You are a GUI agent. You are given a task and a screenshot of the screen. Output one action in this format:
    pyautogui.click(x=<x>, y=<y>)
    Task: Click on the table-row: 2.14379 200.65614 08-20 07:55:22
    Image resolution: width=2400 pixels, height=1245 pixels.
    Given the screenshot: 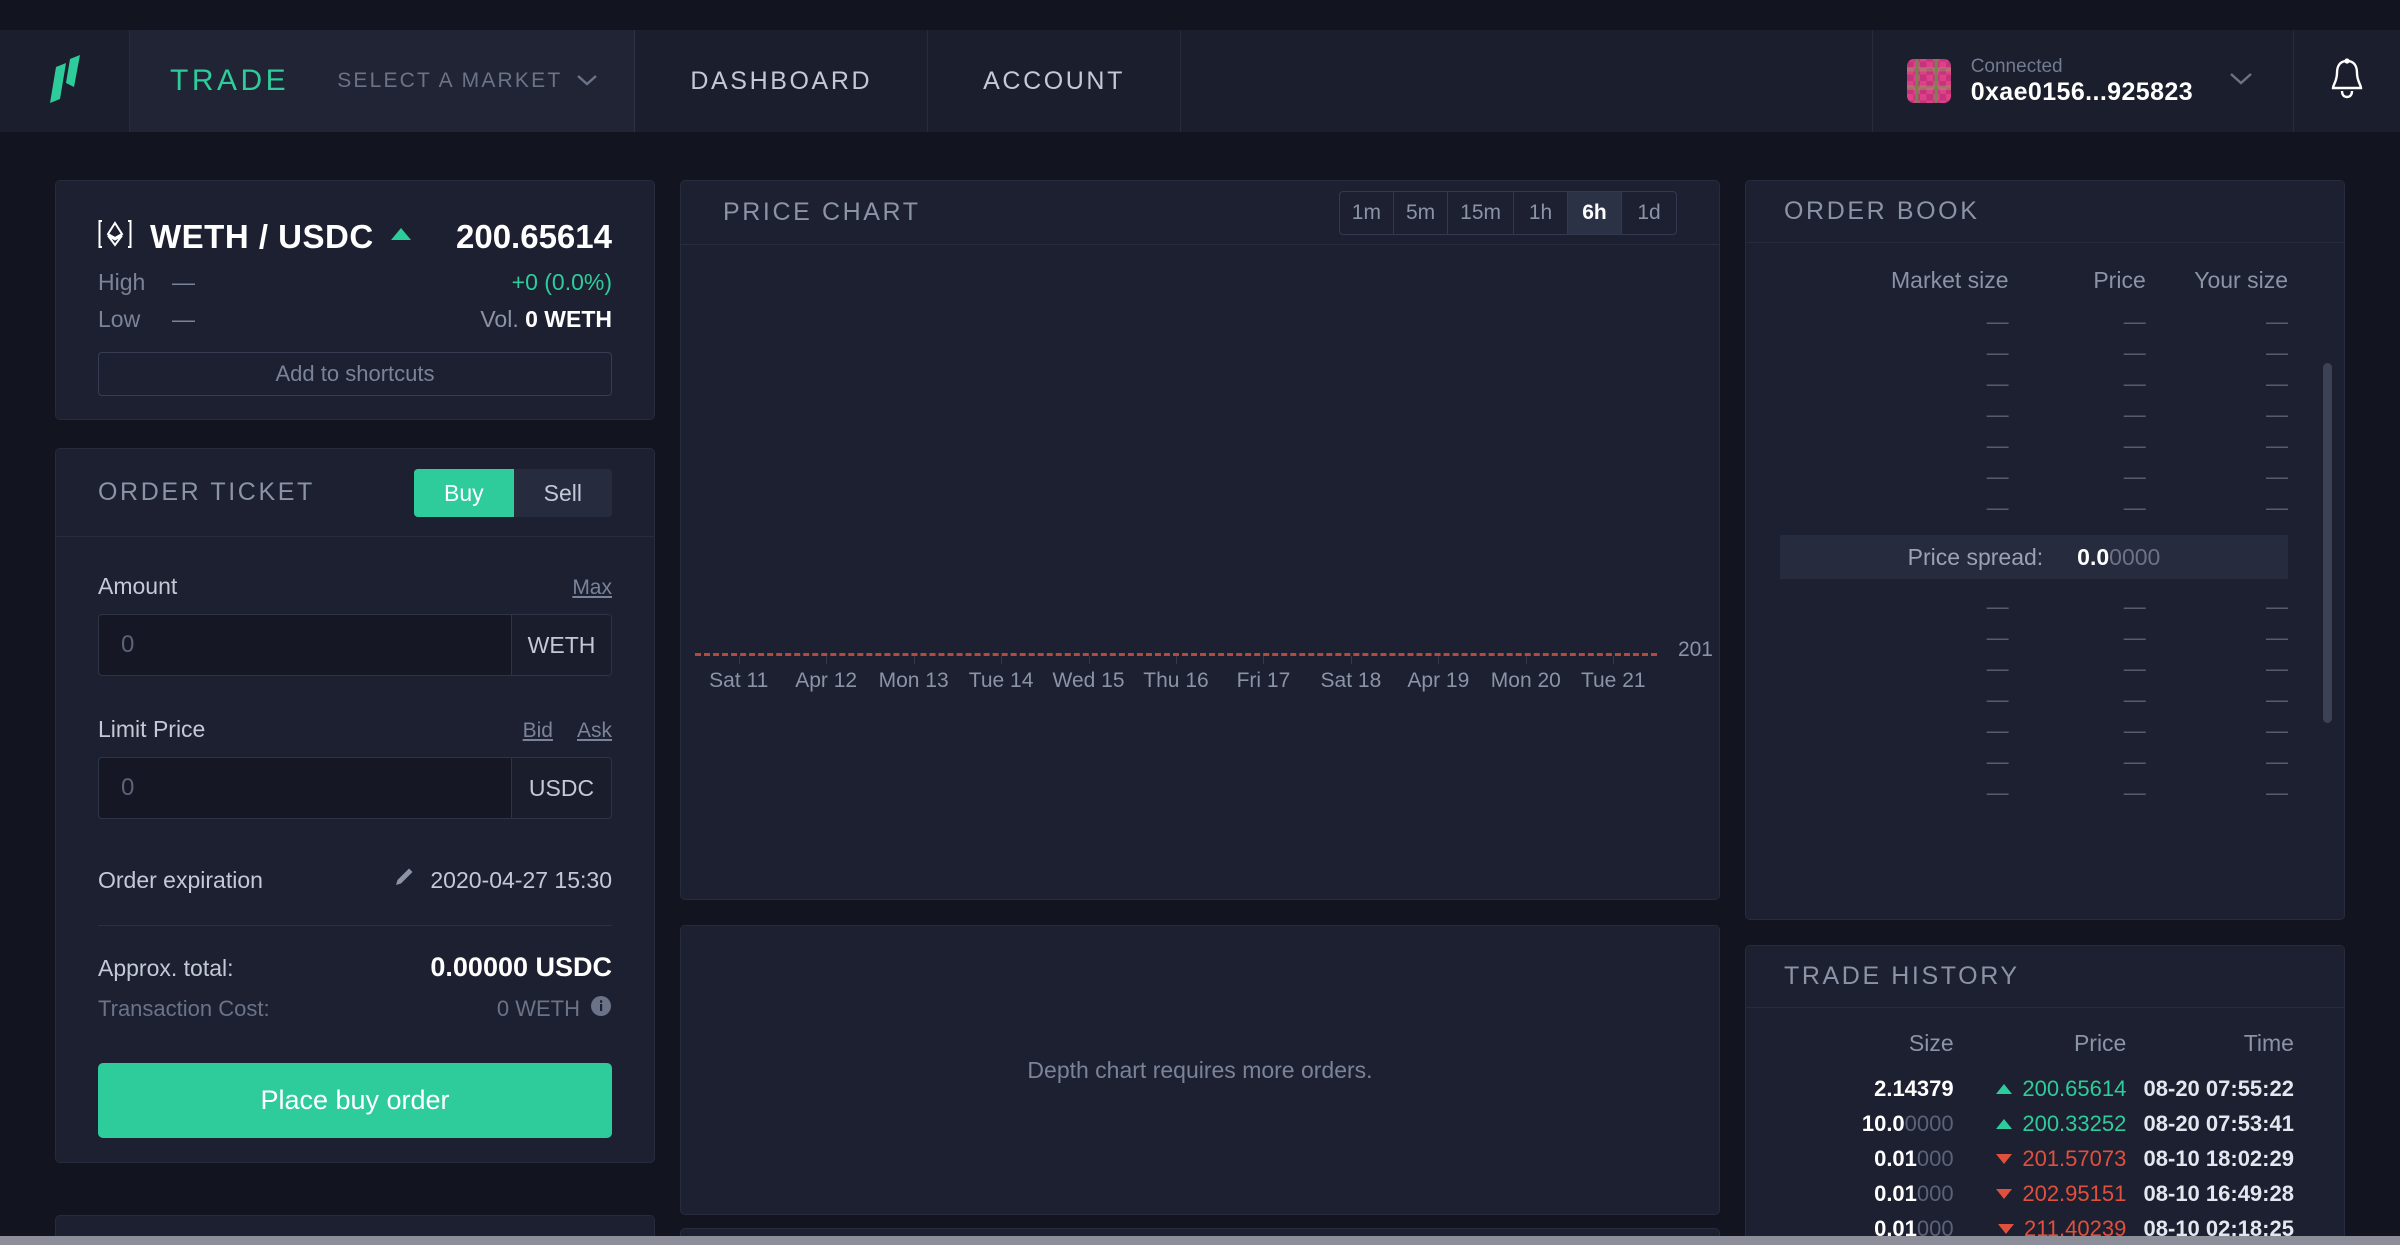 What is the action you would take?
    pyautogui.click(x=2040, y=1088)
    